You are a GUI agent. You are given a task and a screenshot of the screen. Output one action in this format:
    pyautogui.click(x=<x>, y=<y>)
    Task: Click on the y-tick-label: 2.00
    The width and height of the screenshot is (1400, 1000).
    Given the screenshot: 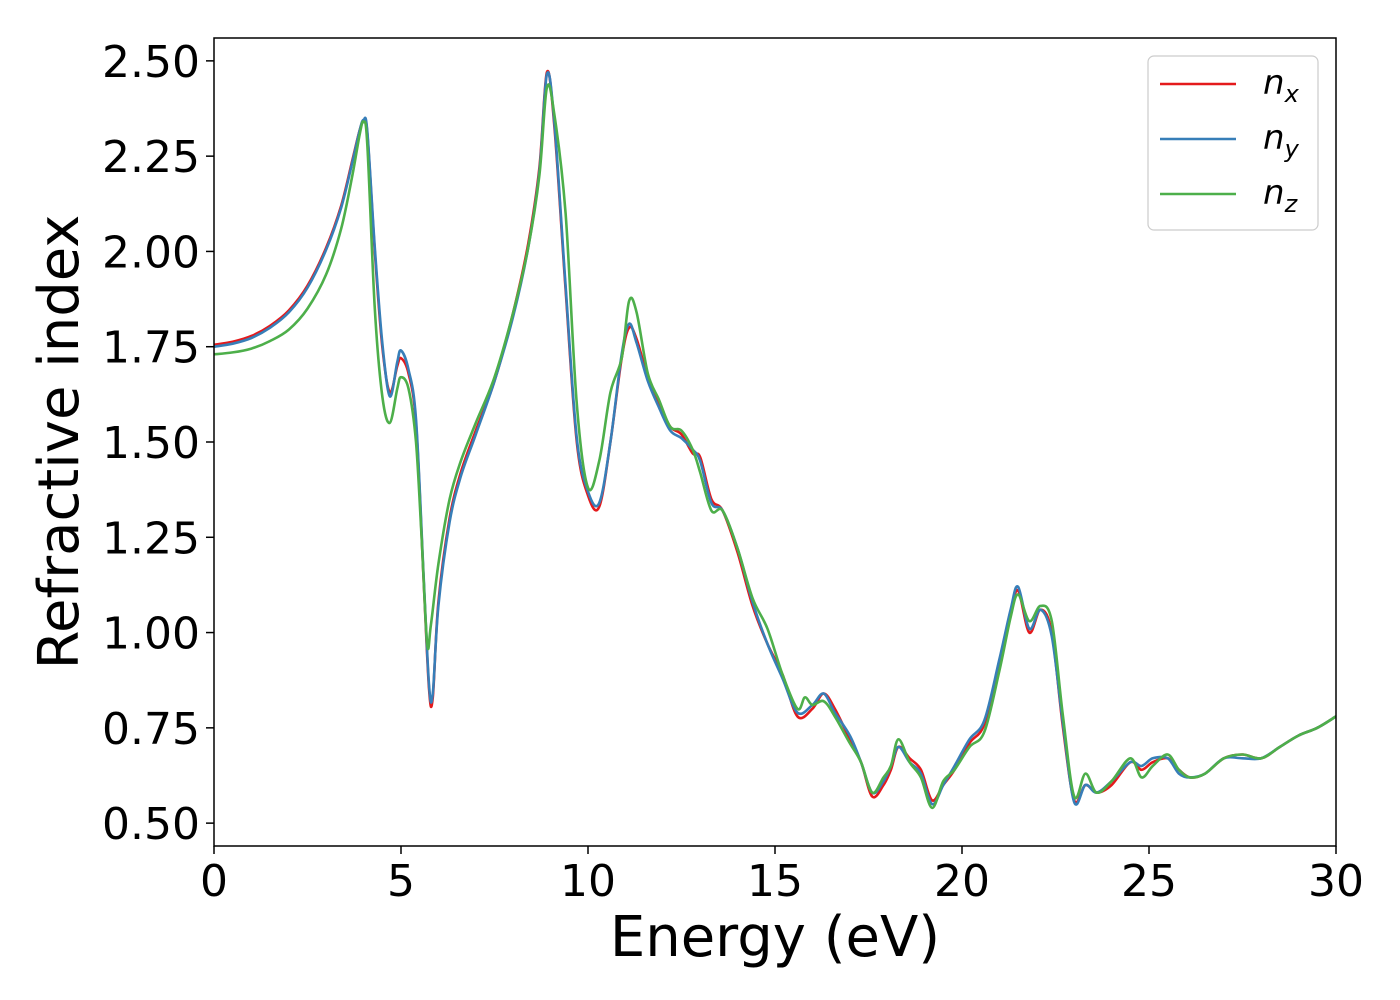 What is the action you would take?
    pyautogui.click(x=151, y=252)
    